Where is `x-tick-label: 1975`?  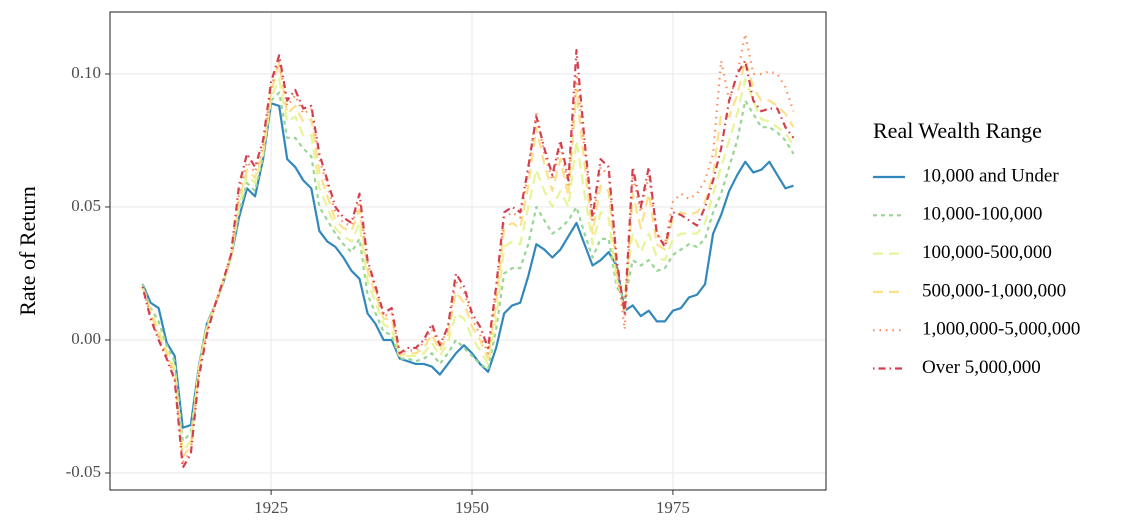
x-tick-label: 1975 is located at coordinates (673, 507).